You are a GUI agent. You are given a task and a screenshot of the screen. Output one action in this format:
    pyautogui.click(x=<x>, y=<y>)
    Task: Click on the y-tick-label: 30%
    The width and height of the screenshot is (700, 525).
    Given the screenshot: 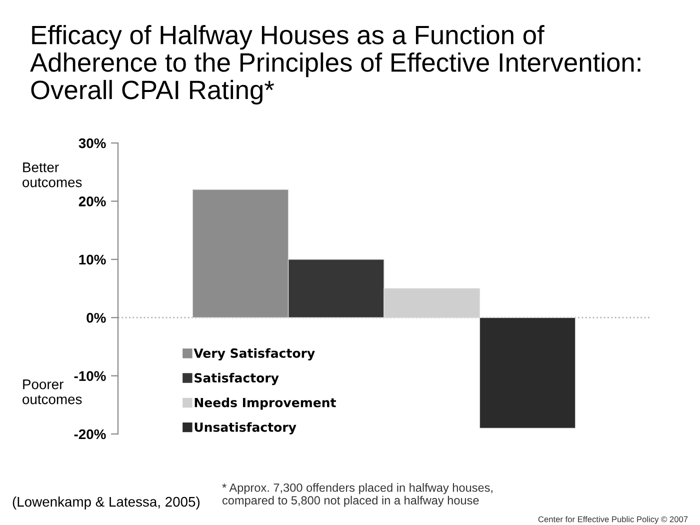 What is the action you would take?
    pyautogui.click(x=92, y=143)
    